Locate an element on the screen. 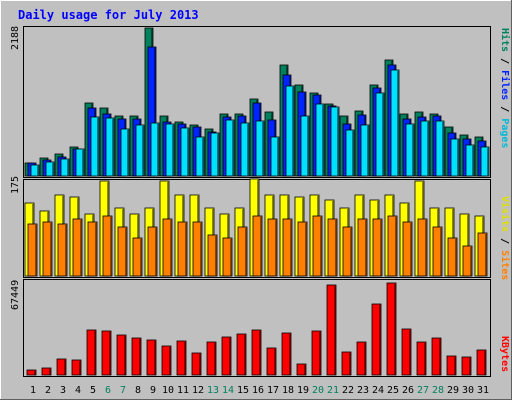  ylabel-pages-files-hits: Hits / Files / Pages is located at coordinates (505, 88).